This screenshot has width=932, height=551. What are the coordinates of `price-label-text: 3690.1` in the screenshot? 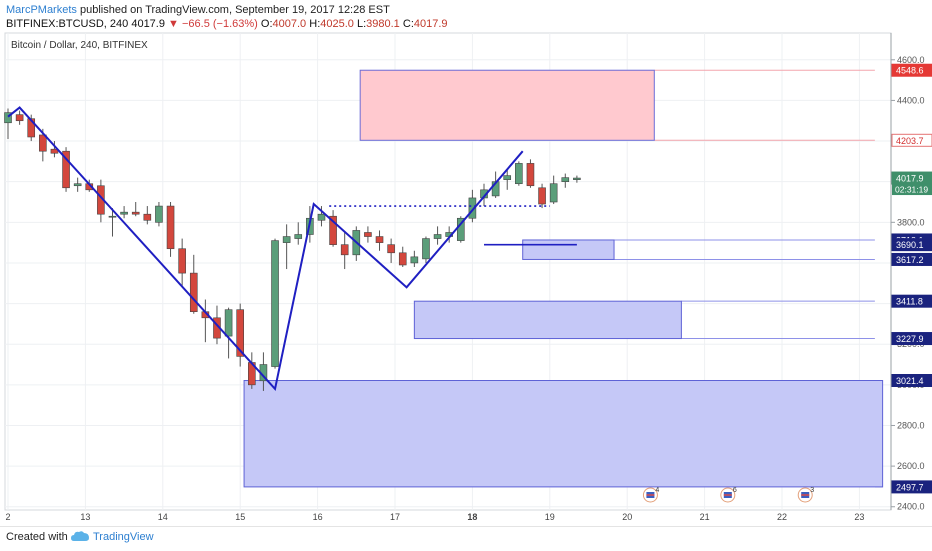 It's located at (910, 245).